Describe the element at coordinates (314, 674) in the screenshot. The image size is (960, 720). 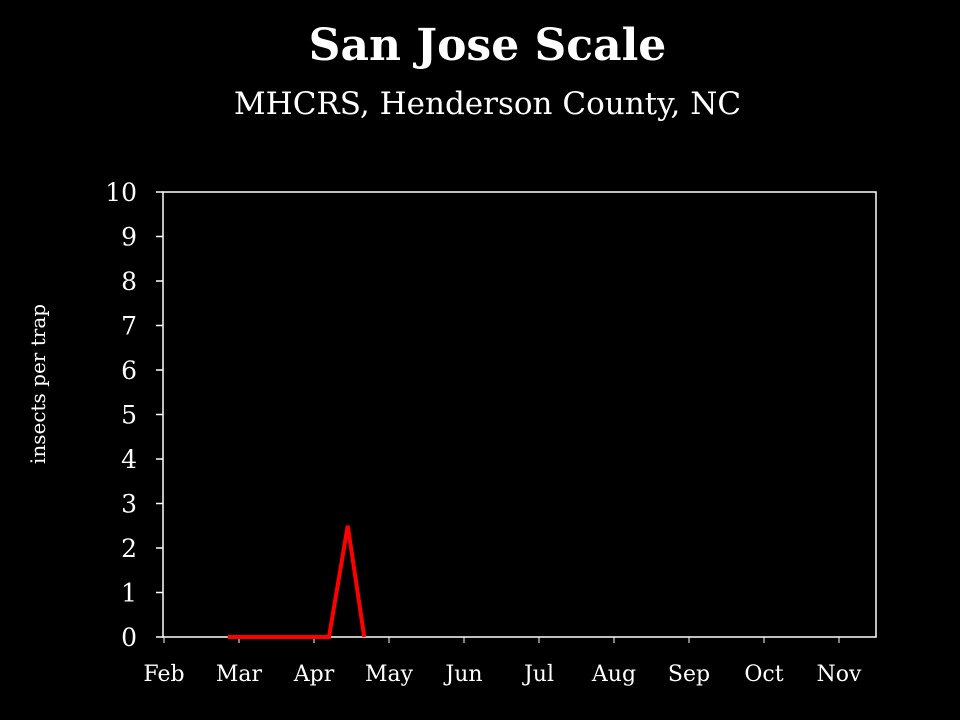
I see `x-tick-label: Apr` at that location.